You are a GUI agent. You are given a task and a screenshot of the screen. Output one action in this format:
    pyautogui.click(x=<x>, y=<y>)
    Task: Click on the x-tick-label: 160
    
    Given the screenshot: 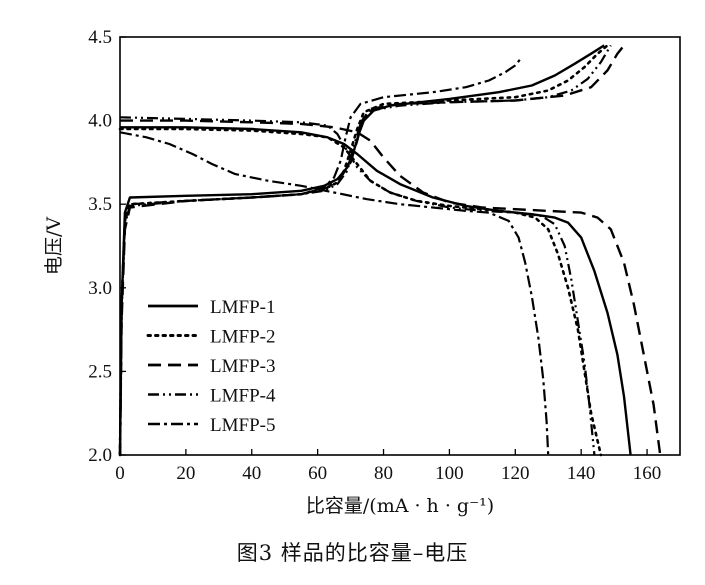 What is the action you would take?
    pyautogui.click(x=647, y=473)
    